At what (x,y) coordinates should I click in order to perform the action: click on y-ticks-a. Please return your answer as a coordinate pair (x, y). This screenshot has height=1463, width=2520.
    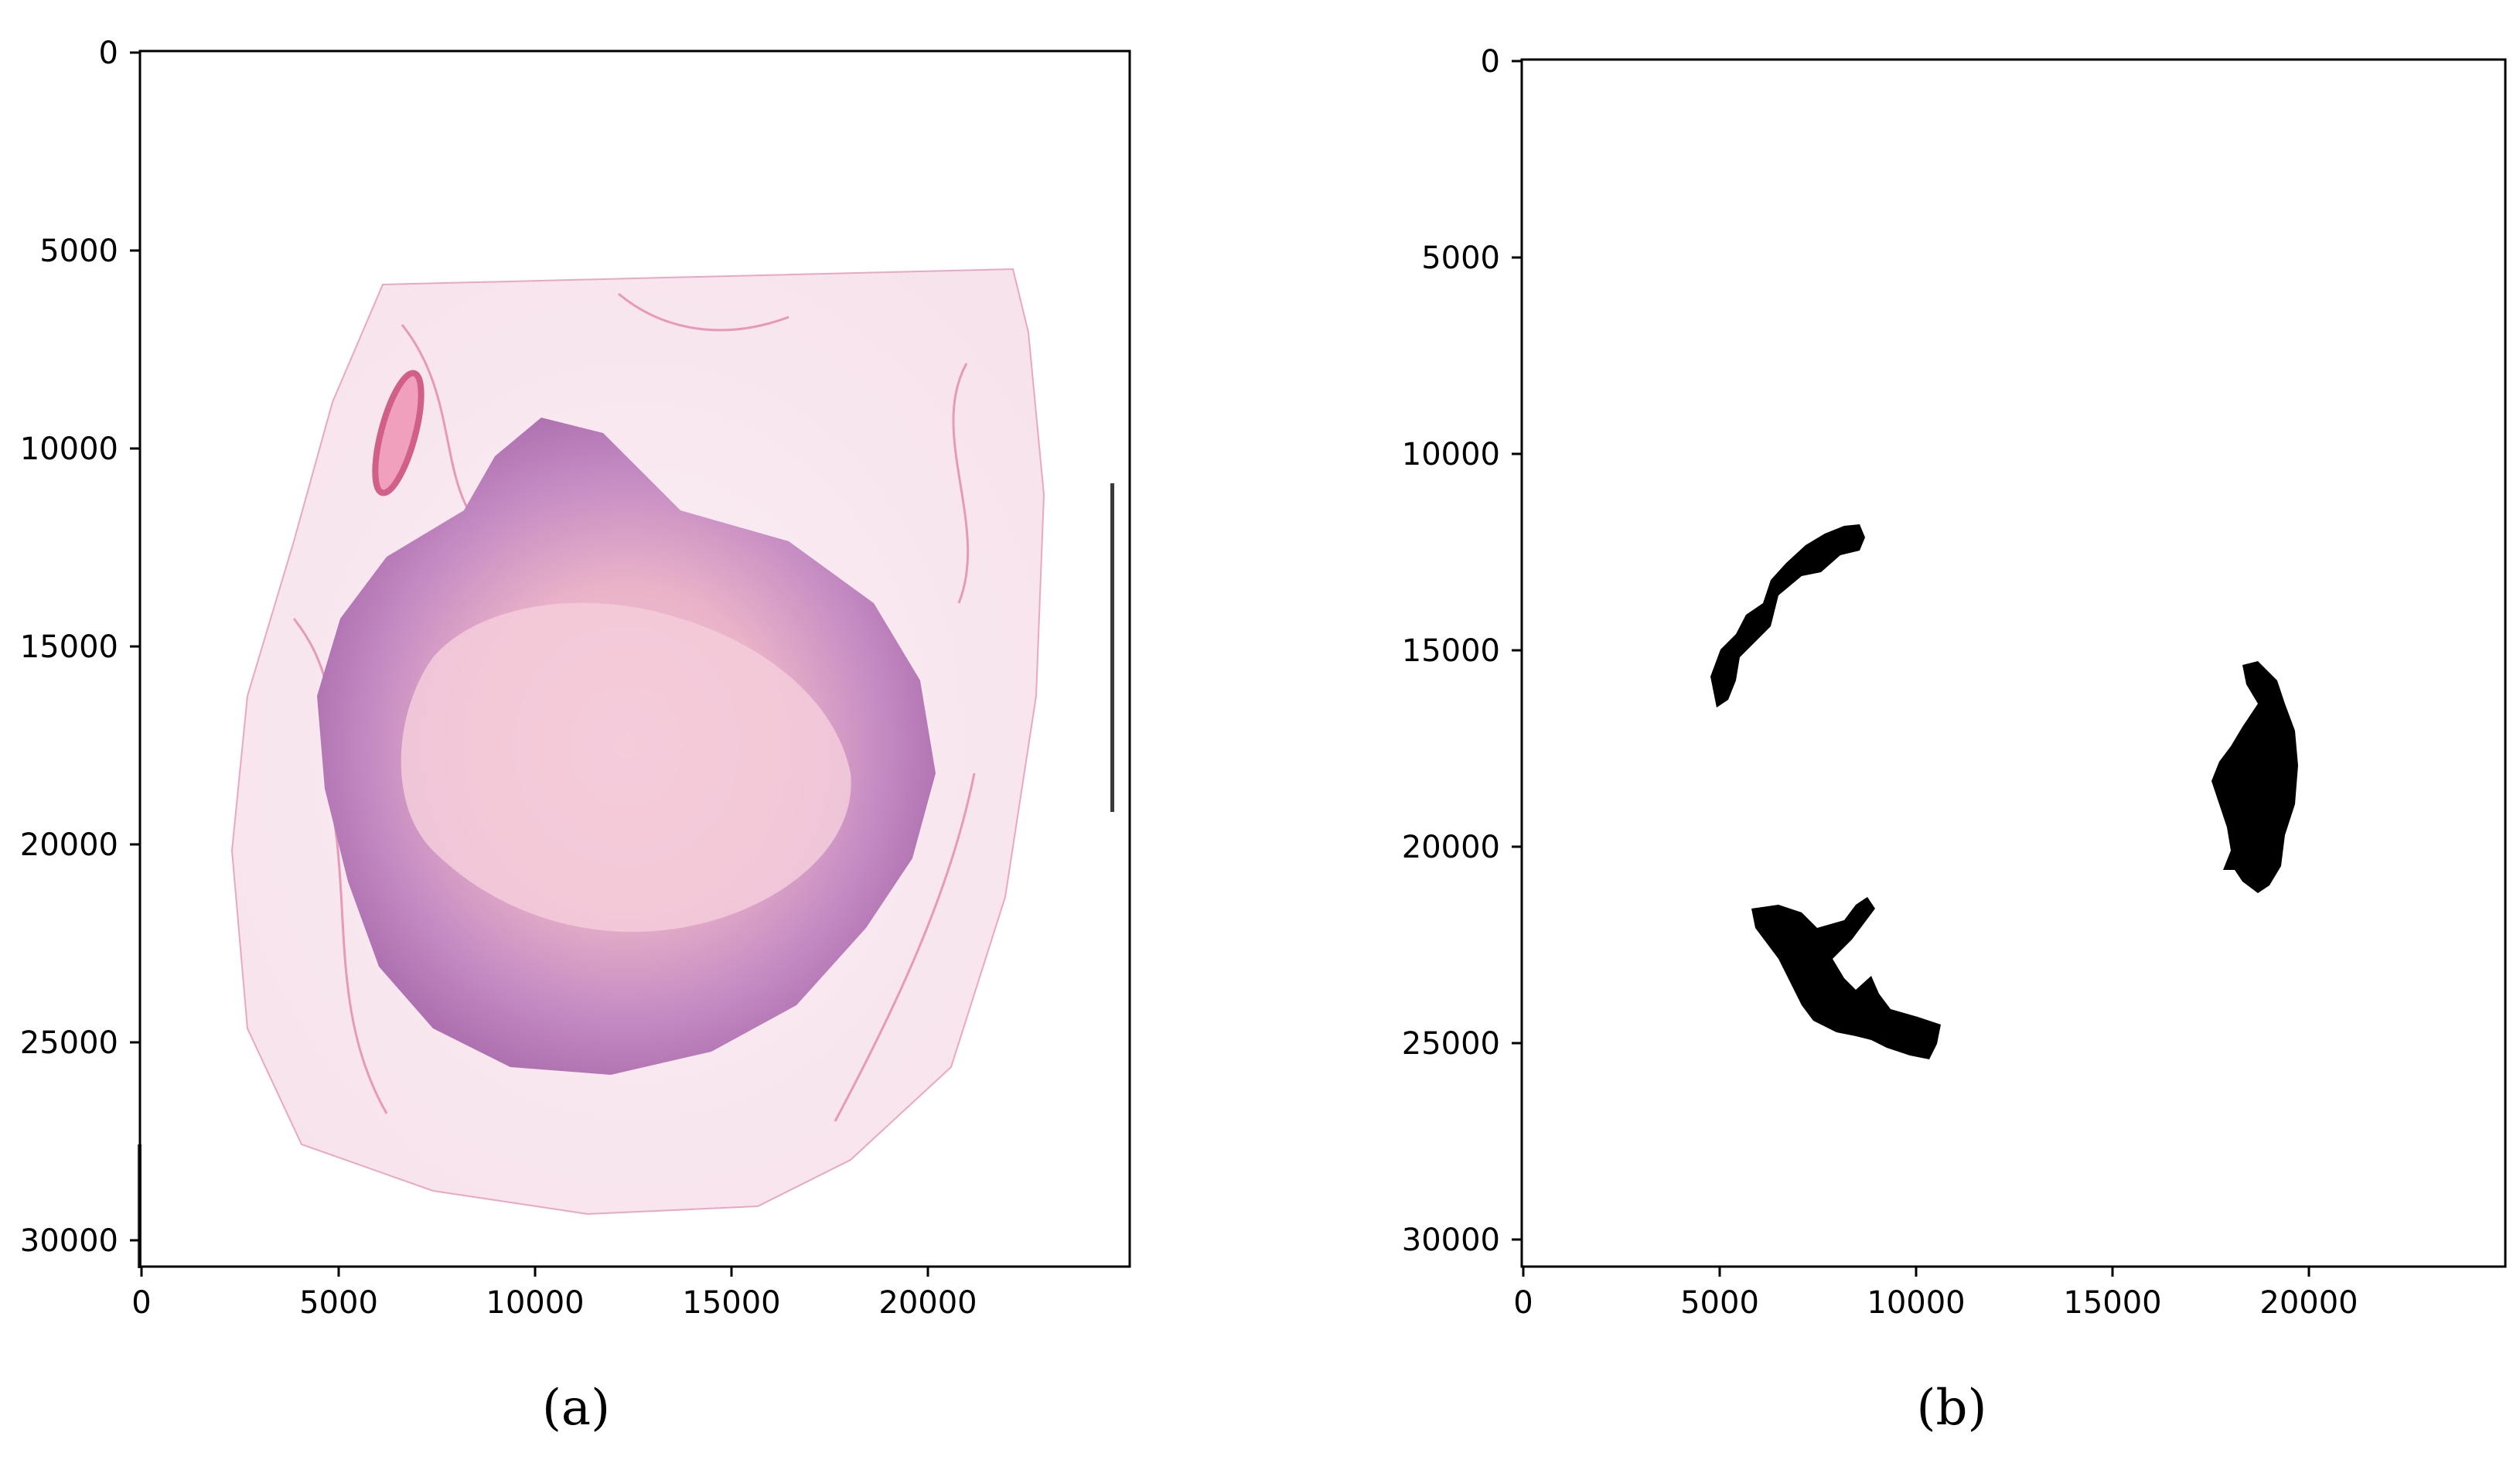
    Looking at the image, I should click on (135, 646).